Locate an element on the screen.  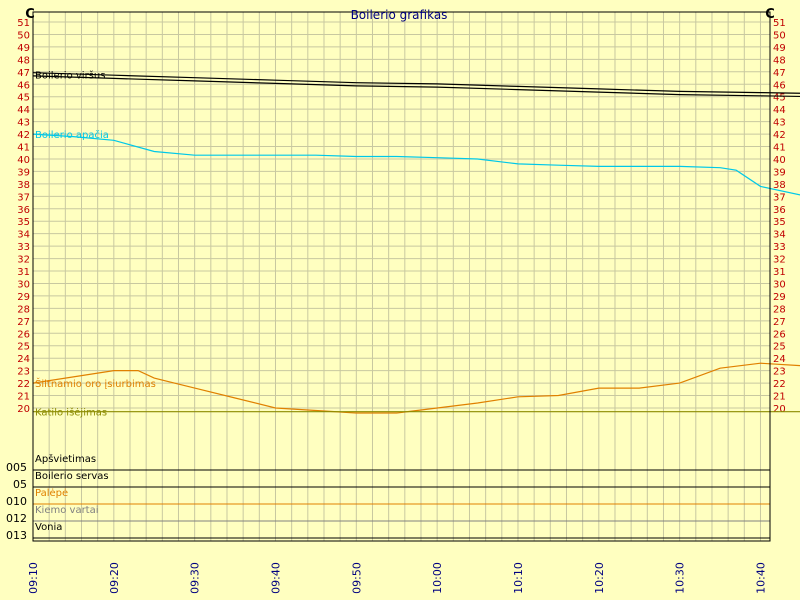
y-tick-right: 47 is located at coordinates (779, 73).